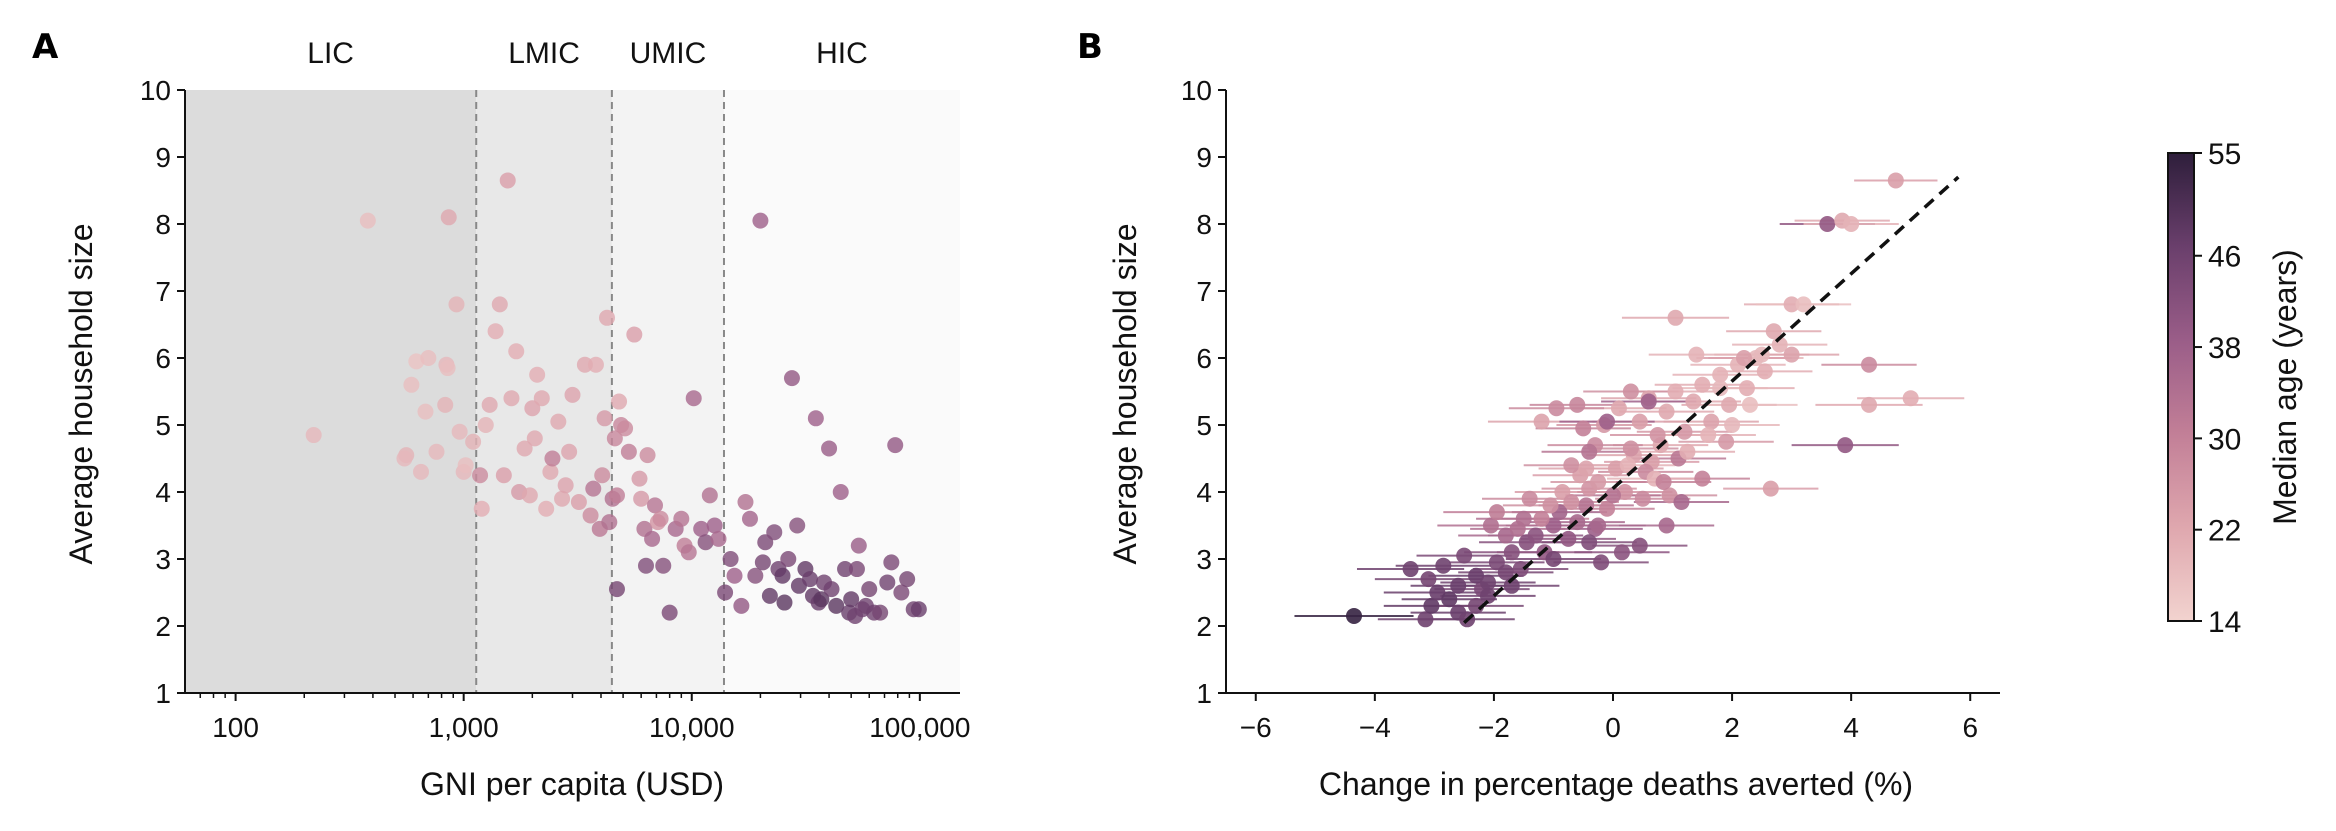 The height and width of the screenshot is (831, 2336). I want to click on income-threshold-lines, so click(600, 391).